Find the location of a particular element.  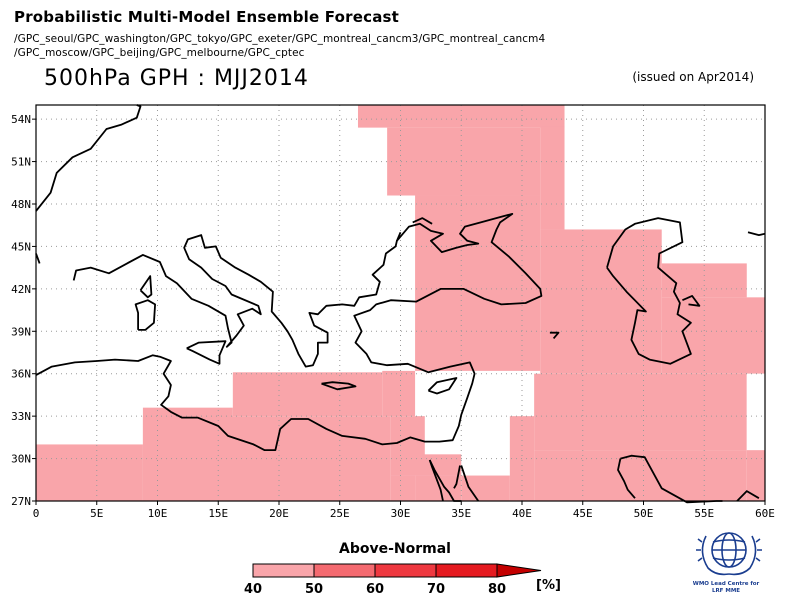

color-legend-bar is located at coordinates (397, 570).